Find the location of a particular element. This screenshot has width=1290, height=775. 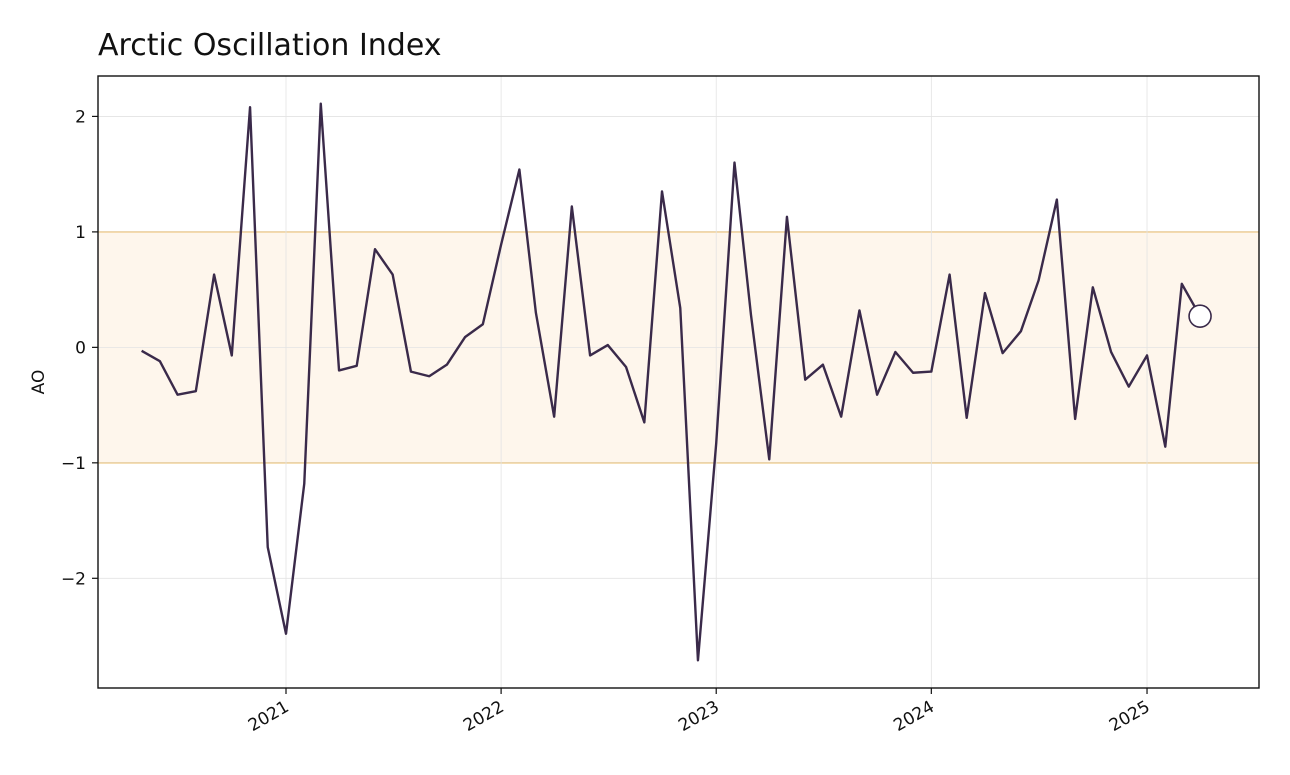

x-tick-label: 2022 is located at coordinates (483, 716).